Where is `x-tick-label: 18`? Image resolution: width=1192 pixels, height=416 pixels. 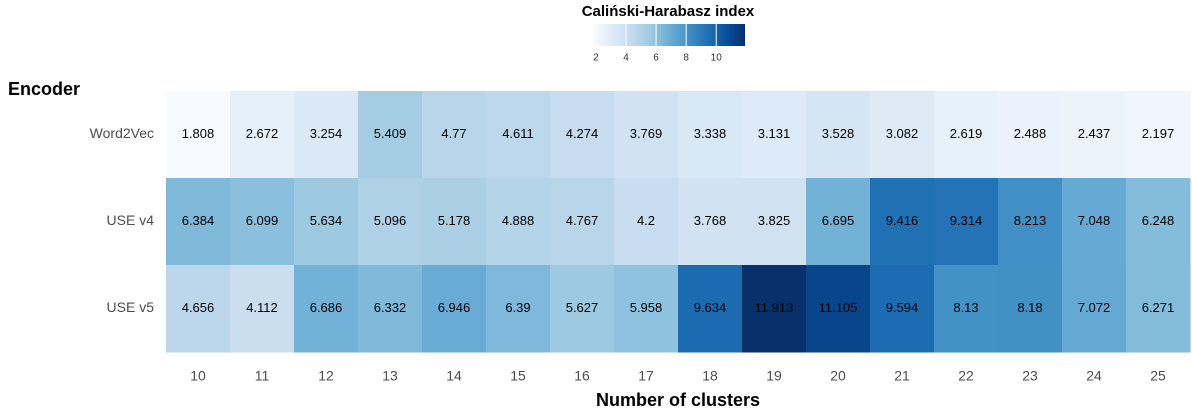
x-tick-label: 18 is located at coordinates (710, 376).